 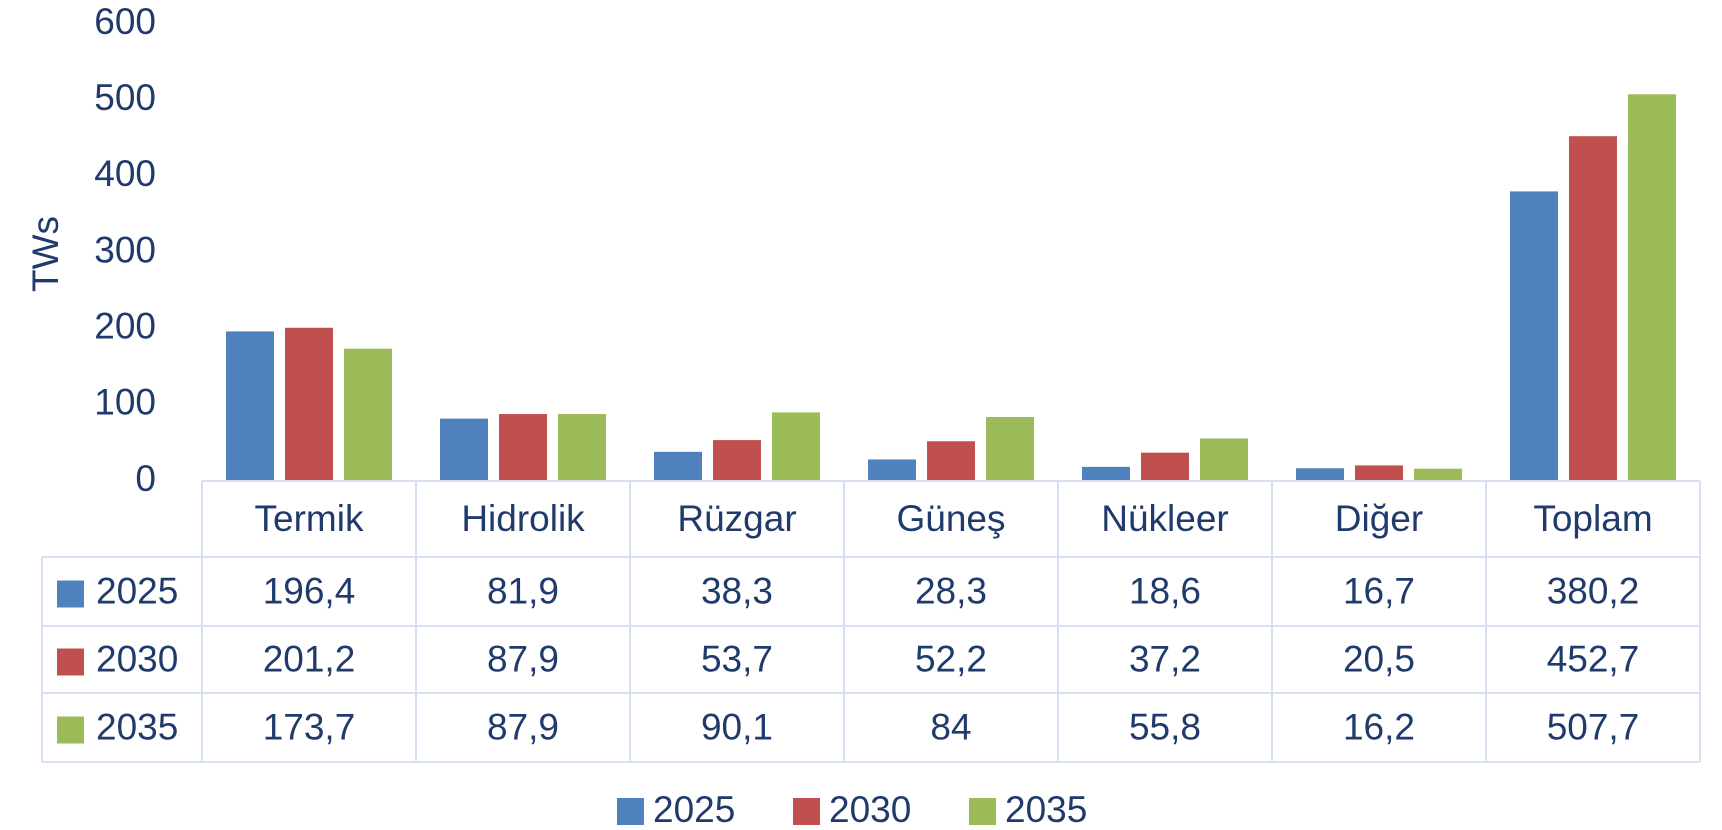 I want to click on x-tick-label: Rüzgar, so click(x=736, y=518).